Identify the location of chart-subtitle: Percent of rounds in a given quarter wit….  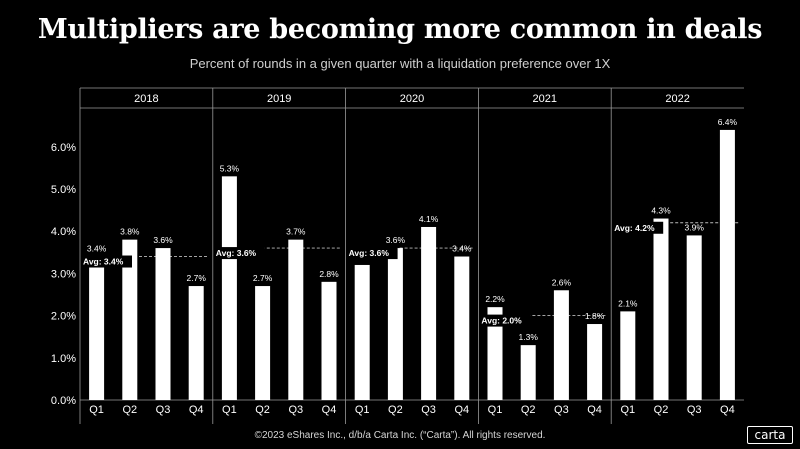
(400, 63).